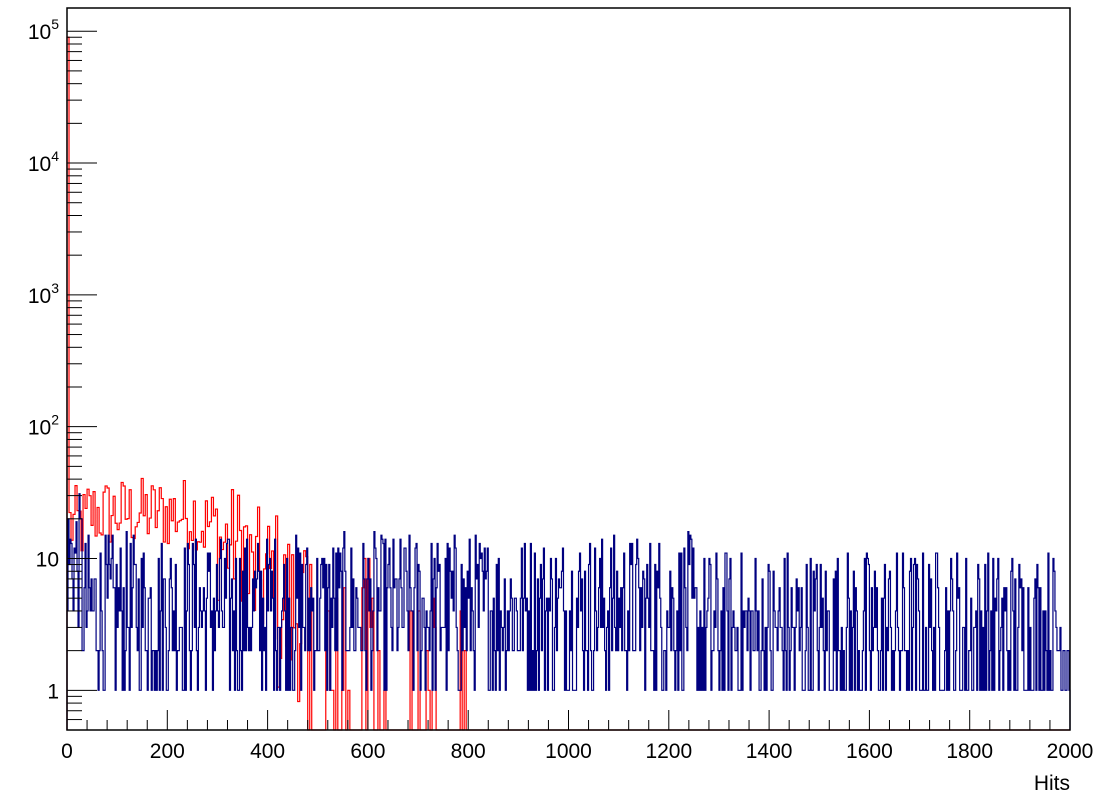 Image resolution: width=1107 pixels, height=796 pixels. Describe the element at coordinates (367, 751) in the screenshot. I see `x-tick-label: 600` at that location.